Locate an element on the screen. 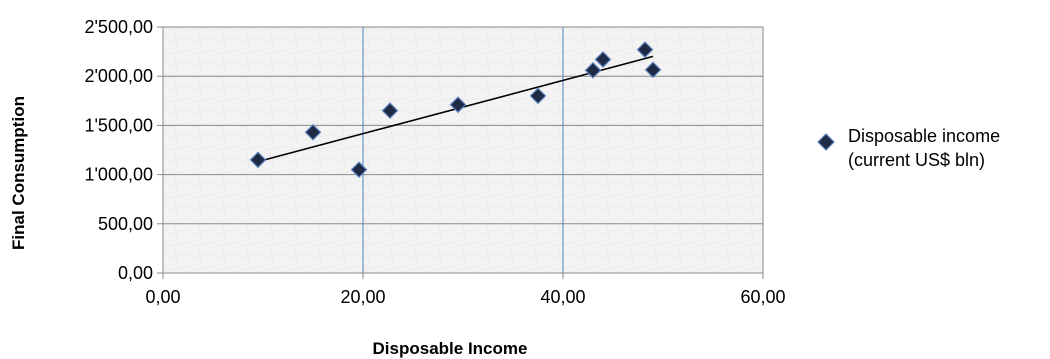  y-tick-label: 2'500,00 is located at coordinates (118, 27).